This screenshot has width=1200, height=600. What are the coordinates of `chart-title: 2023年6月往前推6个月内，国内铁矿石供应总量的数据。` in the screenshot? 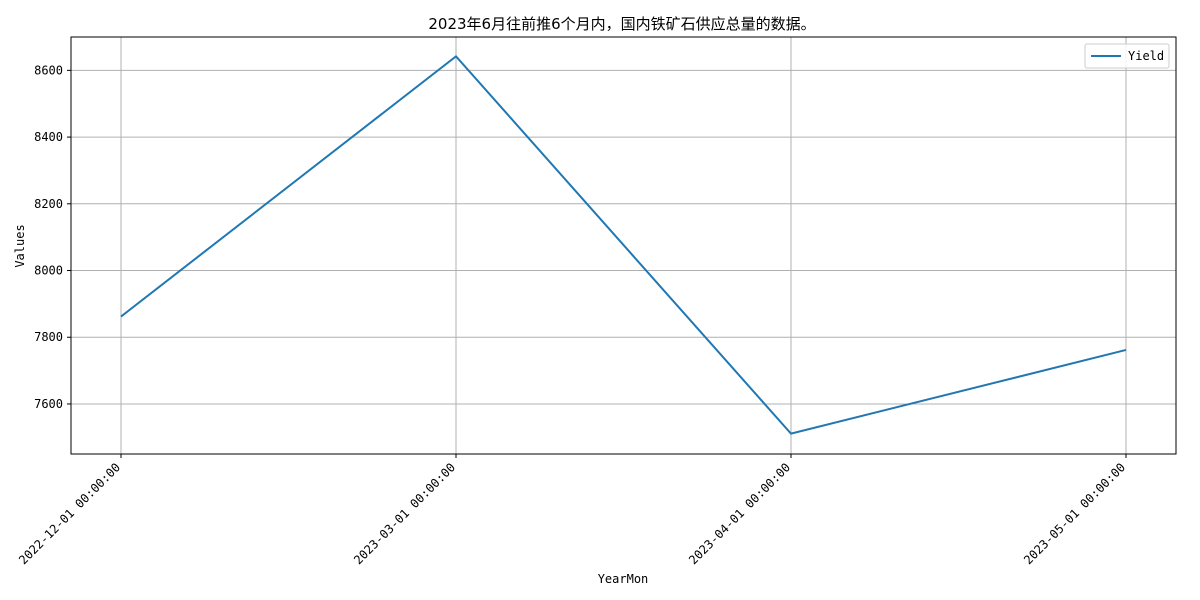 It's located at (621, 24).